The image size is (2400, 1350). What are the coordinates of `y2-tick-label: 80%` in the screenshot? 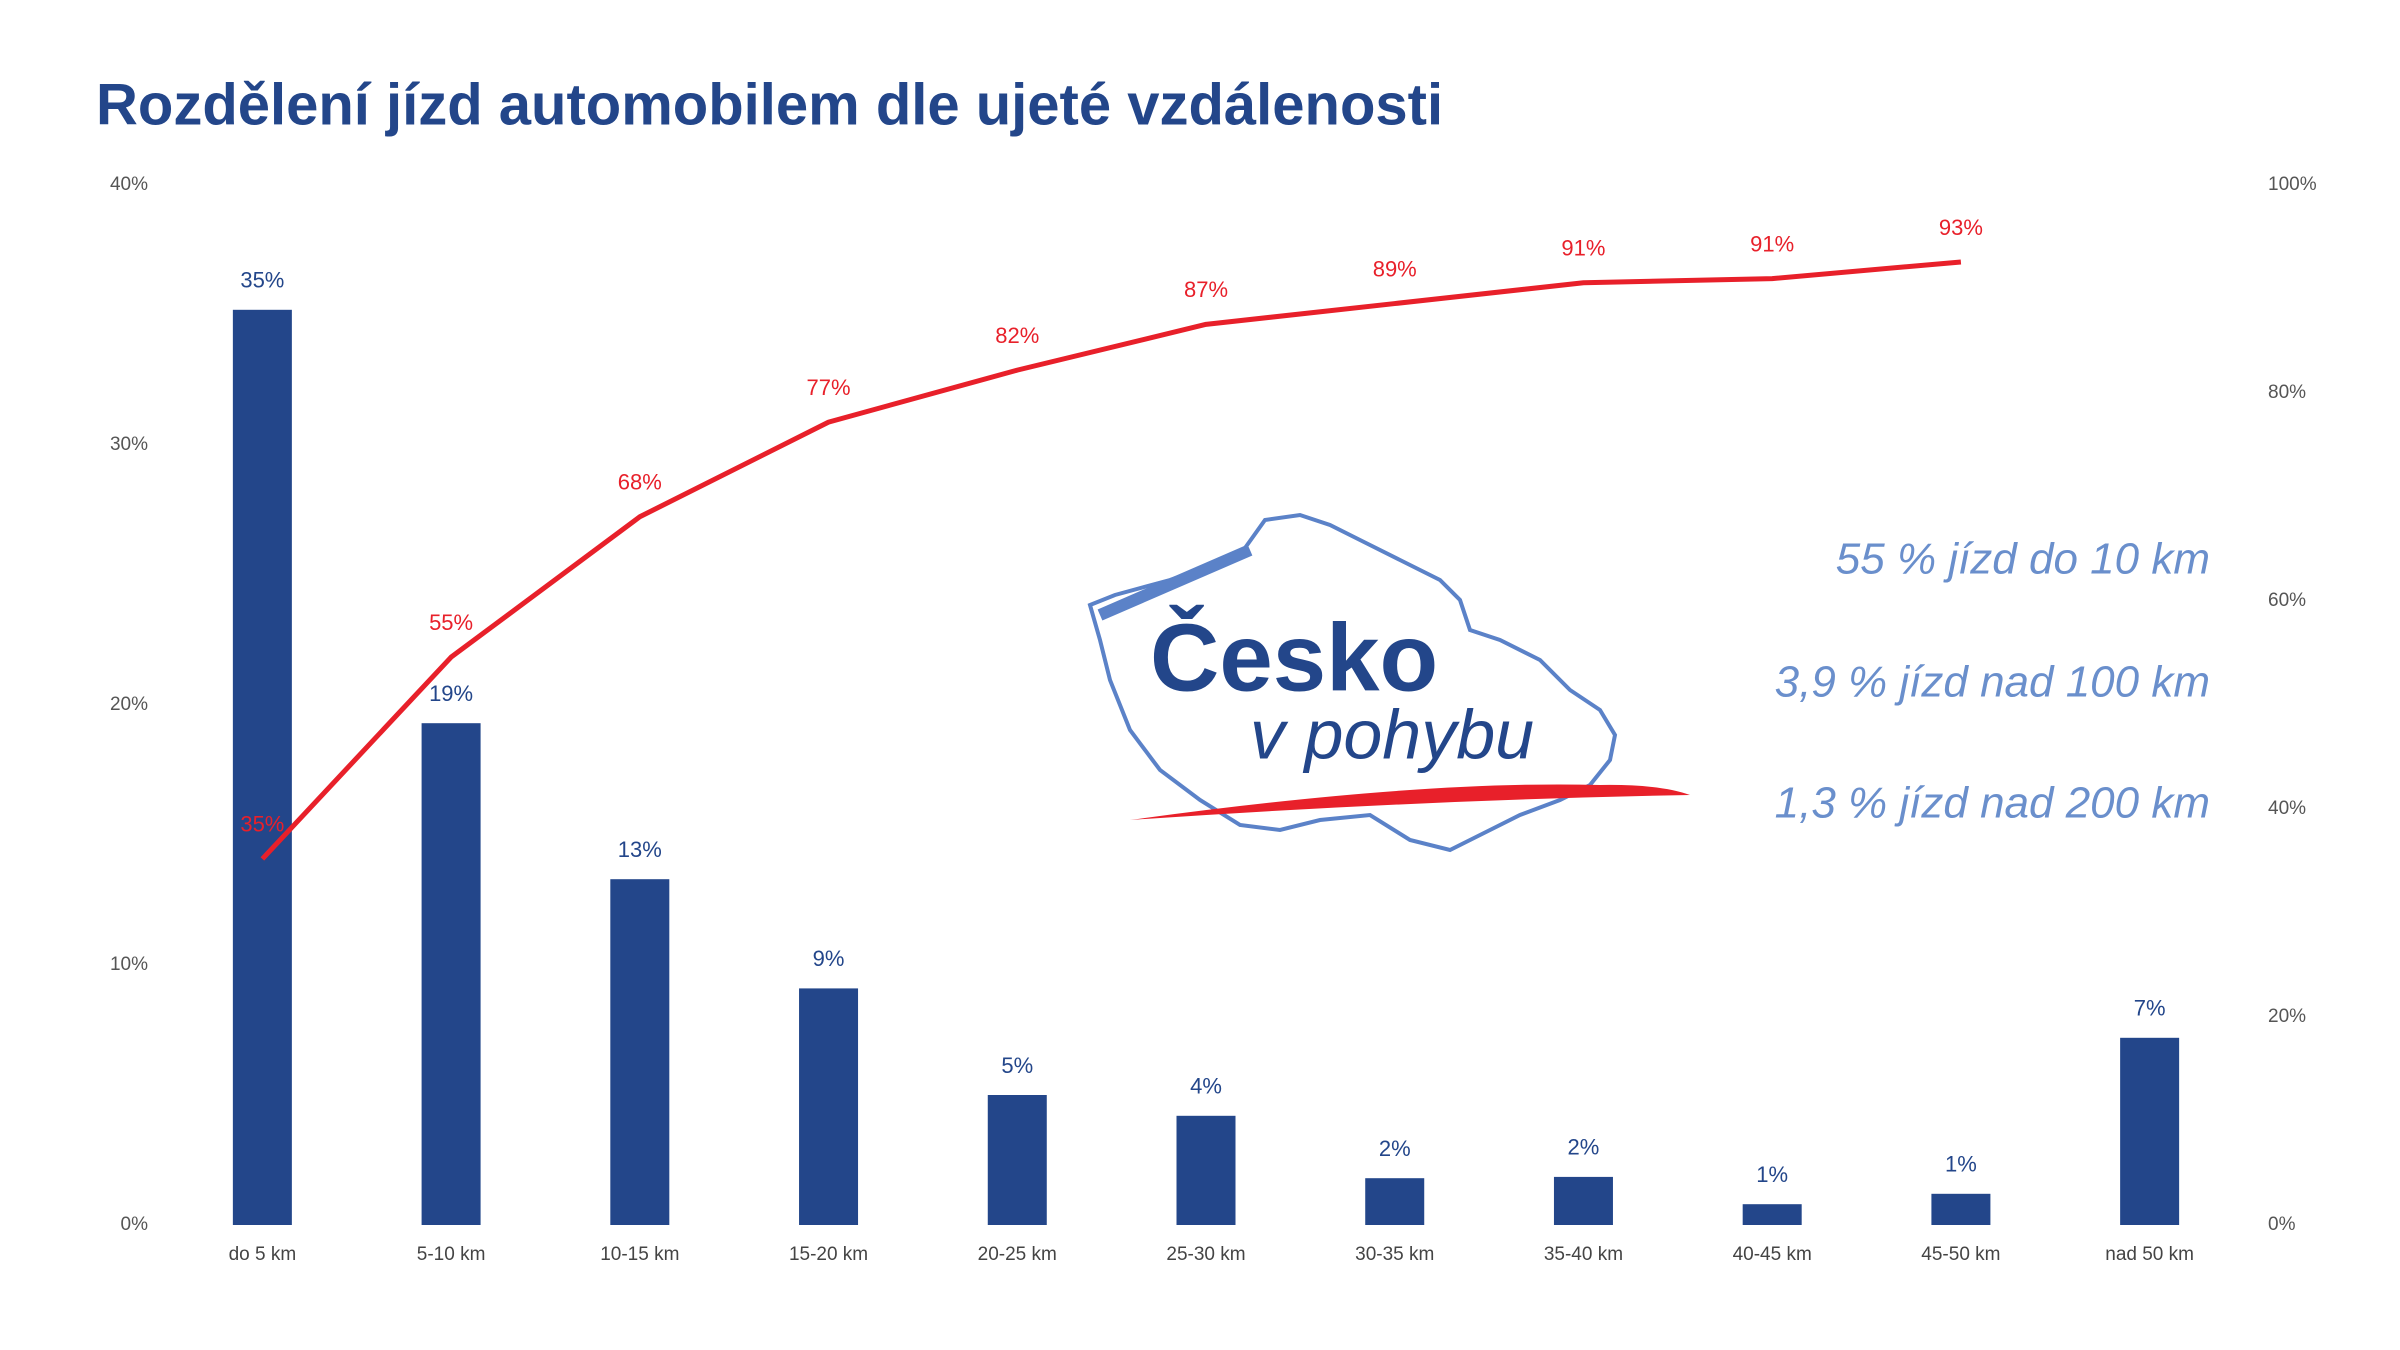 It's located at (2287, 392).